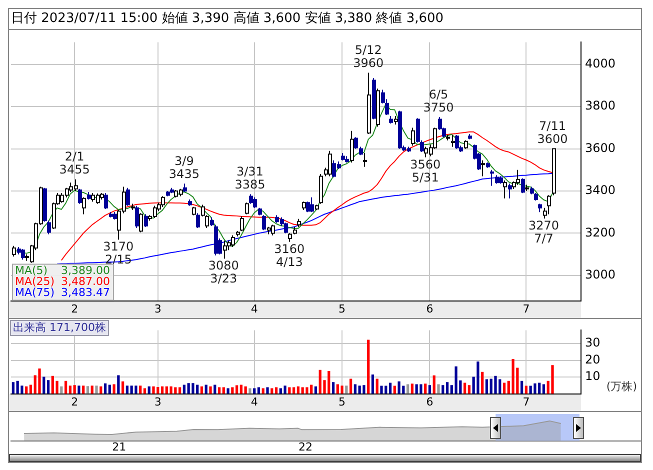  I want to click on x-tick-label: 21, so click(119, 447).